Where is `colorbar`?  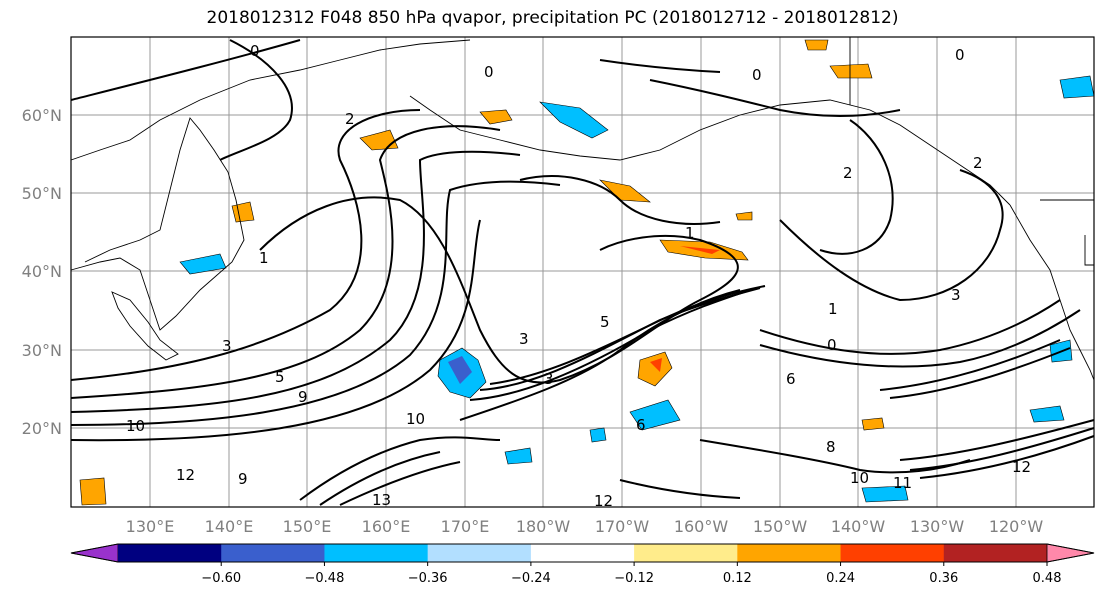
colorbar is located at coordinates (582, 553).